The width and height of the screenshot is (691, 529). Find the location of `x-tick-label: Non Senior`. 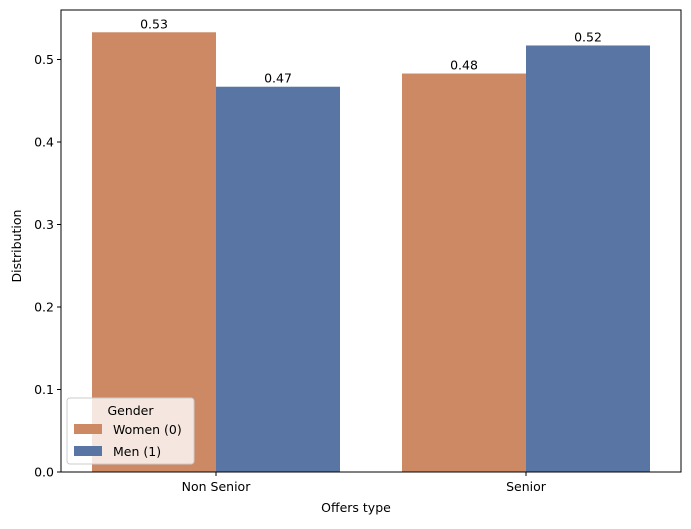

x-tick-label: Non Senior is located at coordinates (217, 486).